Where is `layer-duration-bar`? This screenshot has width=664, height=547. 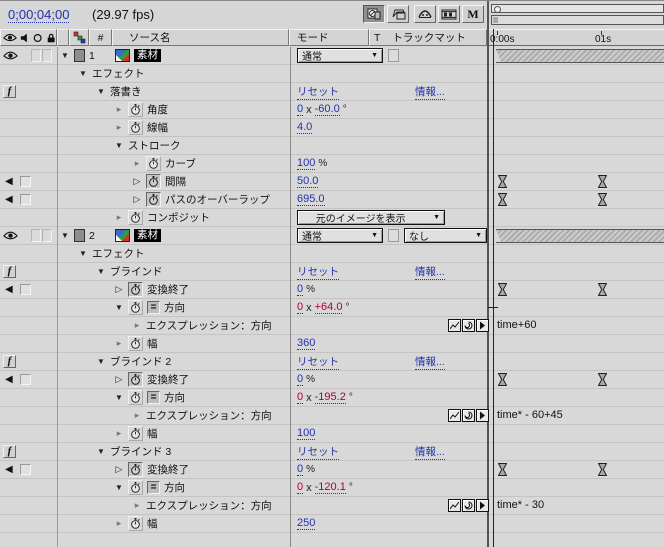 layer-duration-bar is located at coordinates (580, 56).